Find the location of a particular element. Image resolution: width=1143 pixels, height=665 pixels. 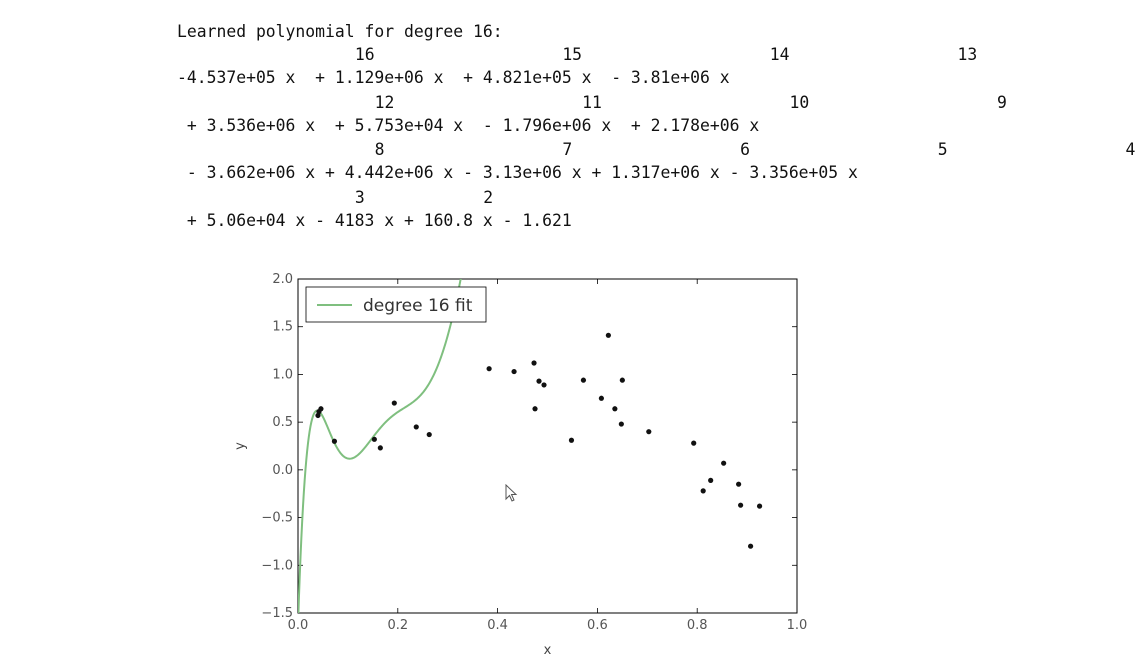

exponent-label: 15 is located at coordinates (572, 54).